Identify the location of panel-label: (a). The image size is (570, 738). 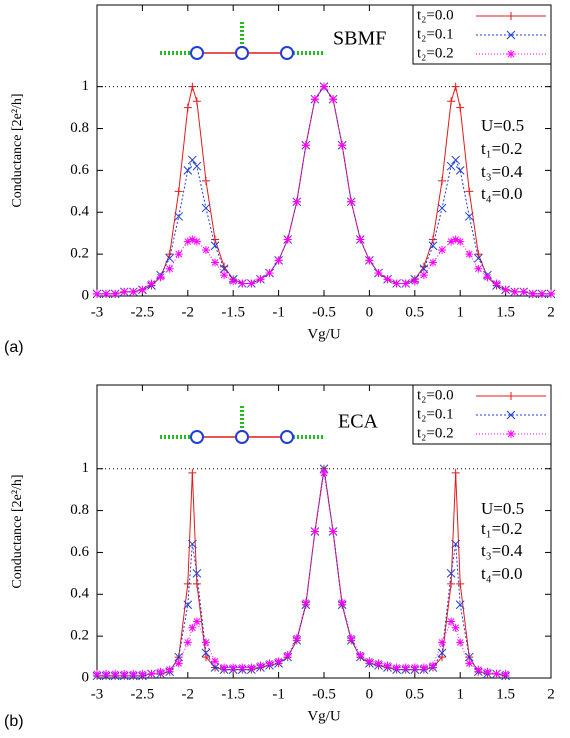
(14, 347).